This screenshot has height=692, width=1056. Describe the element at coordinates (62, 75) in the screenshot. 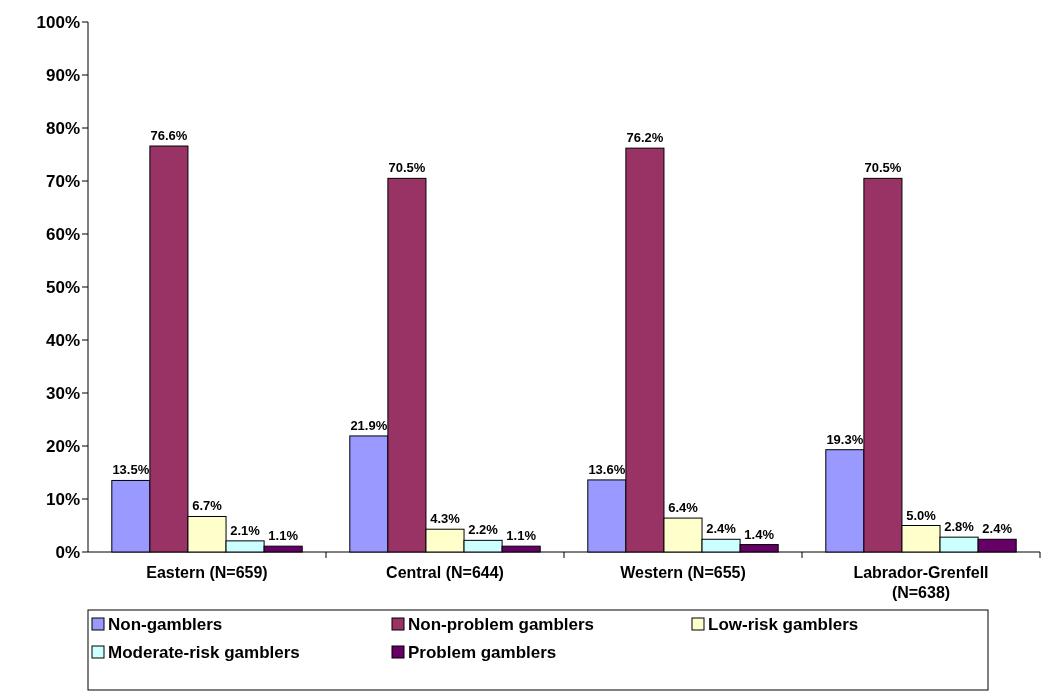

I see `y-tick-label: 90%` at that location.